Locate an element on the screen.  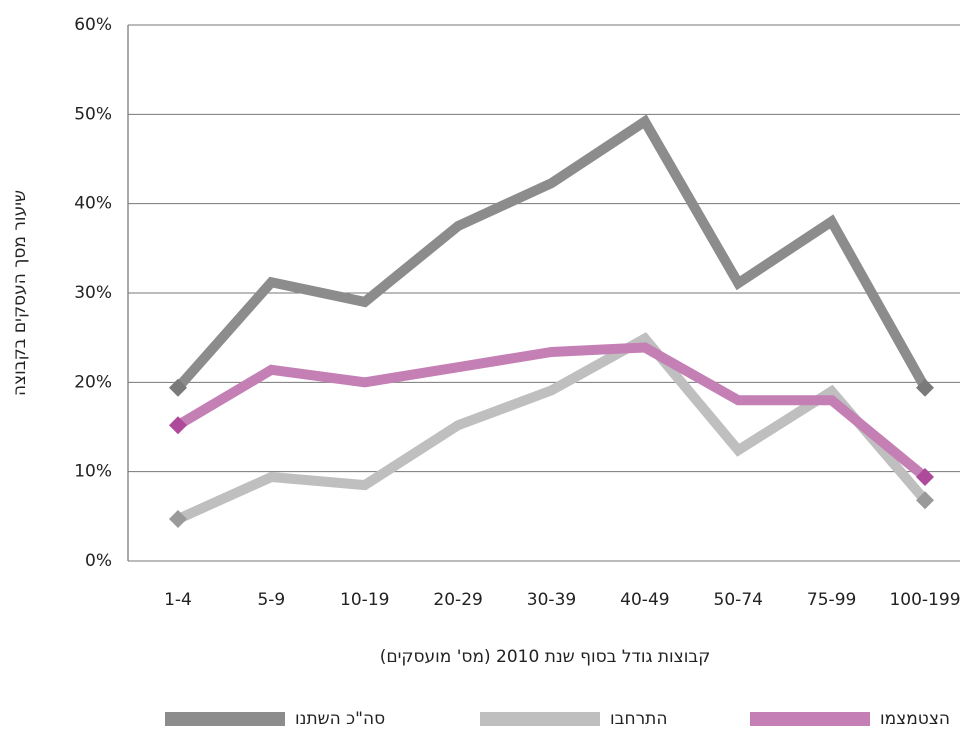
y-tick-label: 20% is located at coordinates (93, 382).